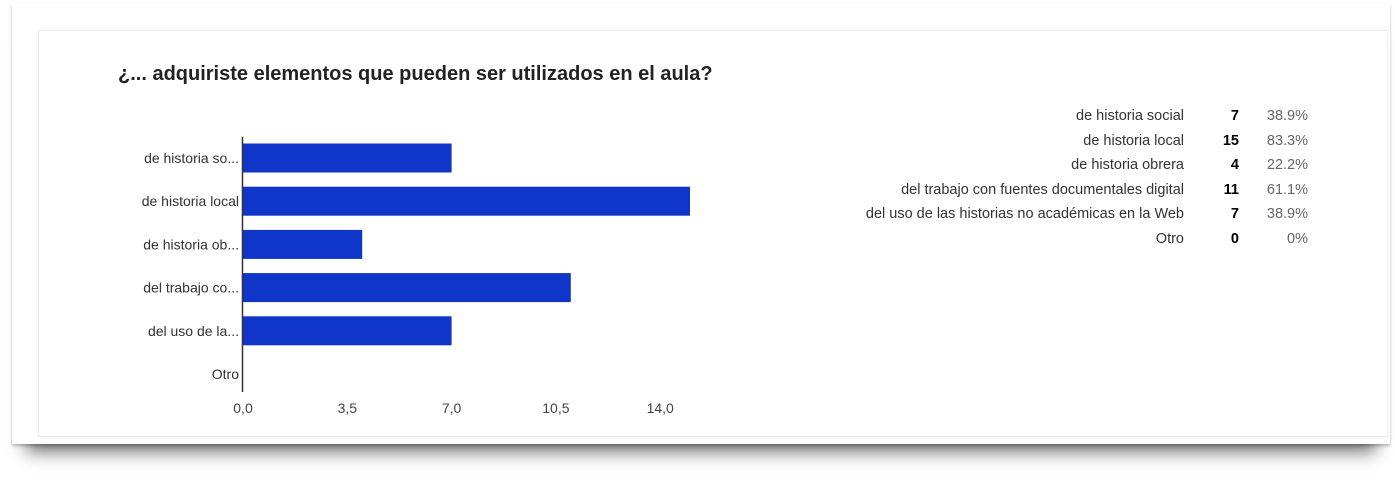 Image resolution: width=1395 pixels, height=484 pixels. Describe the element at coordinates (452, 408) in the screenshot. I see `x-tick-label-2: 7,0` at that location.